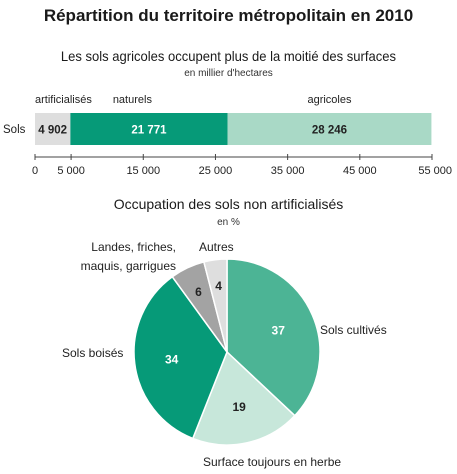  Describe the element at coordinates (288, 171) in the screenshot. I see `bar-x-tick-label: 35 000` at that location.